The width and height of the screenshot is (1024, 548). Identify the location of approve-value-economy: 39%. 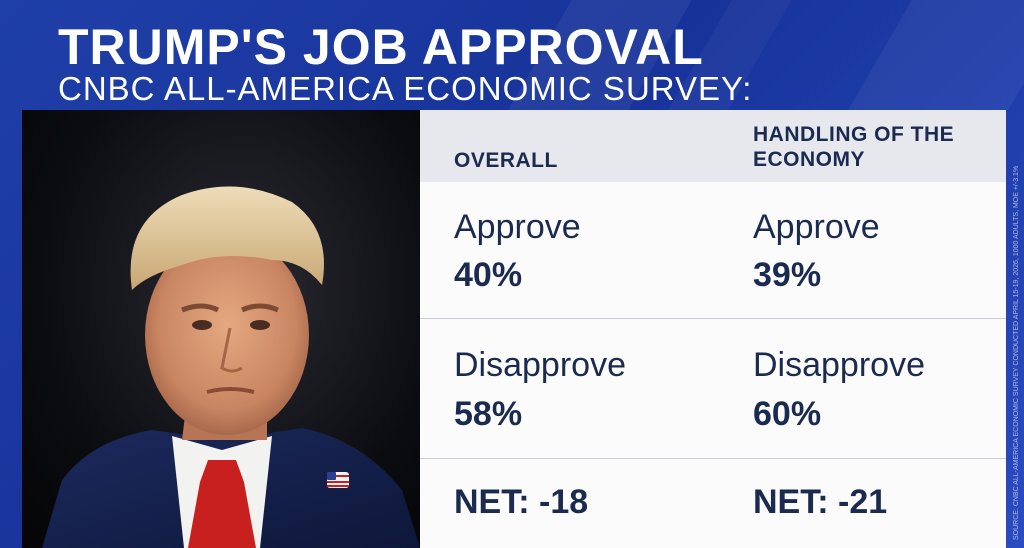
(787, 275).